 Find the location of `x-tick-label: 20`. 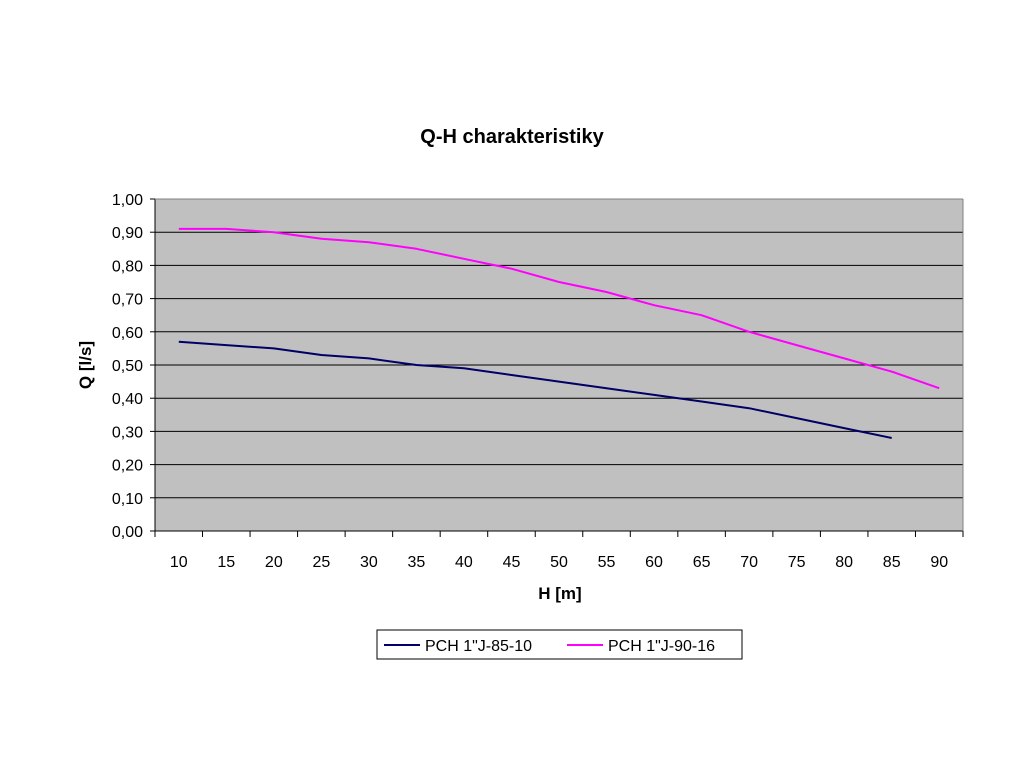

x-tick-label: 20 is located at coordinates (274, 562).